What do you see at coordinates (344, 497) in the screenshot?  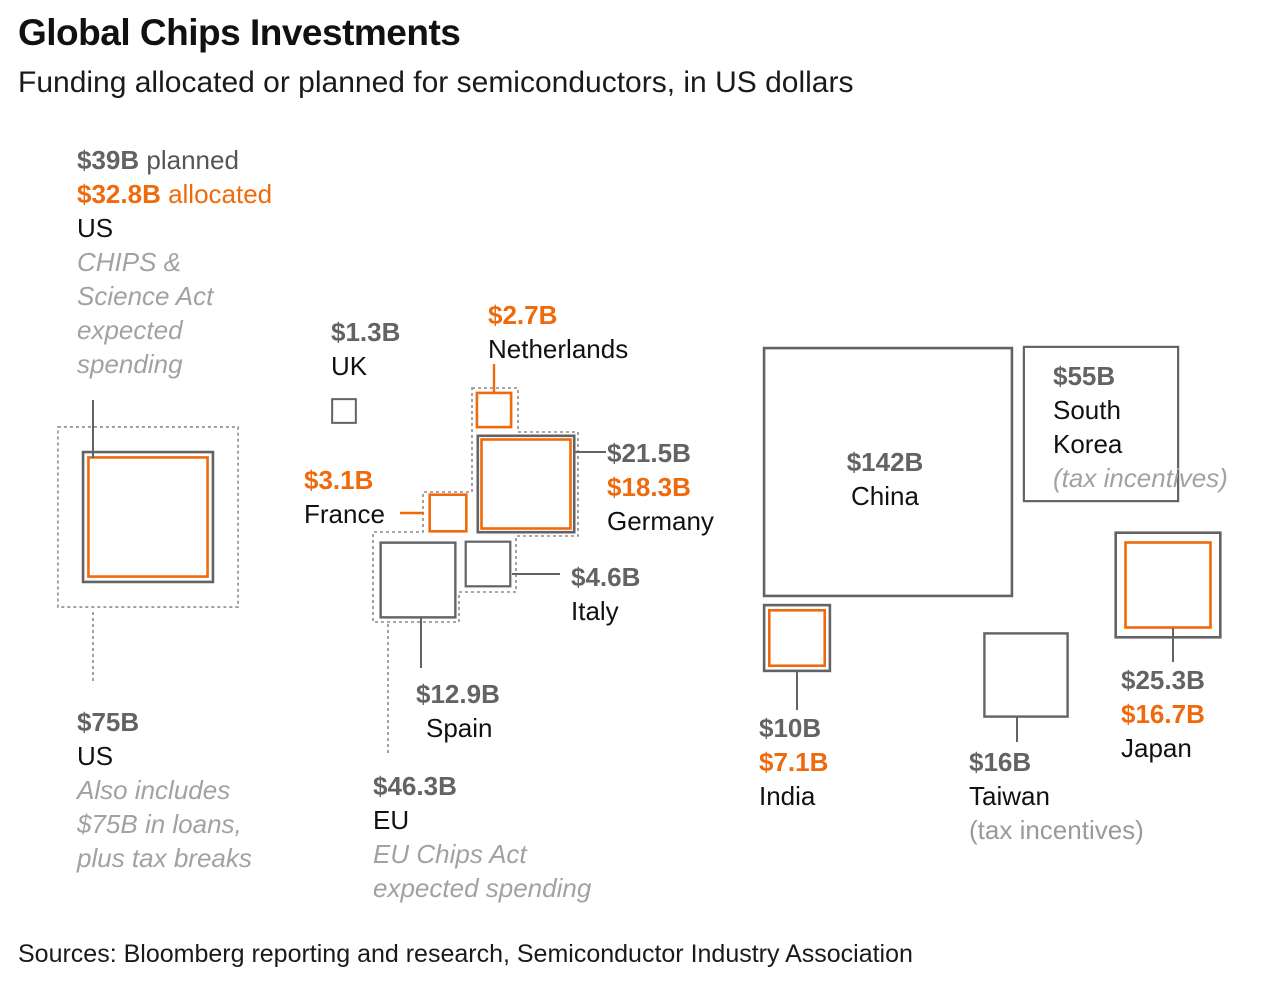 I see `france-label: $3.1B France` at bounding box center [344, 497].